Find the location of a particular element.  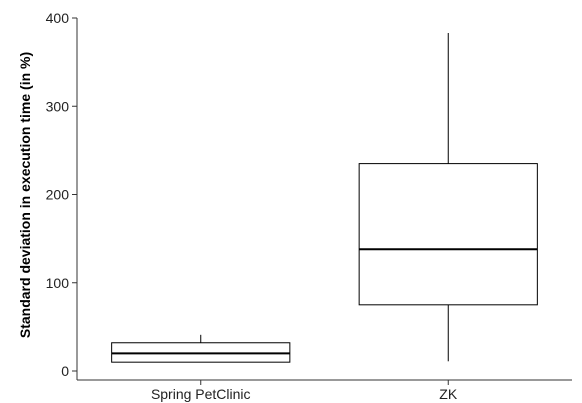

x-tick-label: Spring PetClinic is located at coordinates (201, 394).